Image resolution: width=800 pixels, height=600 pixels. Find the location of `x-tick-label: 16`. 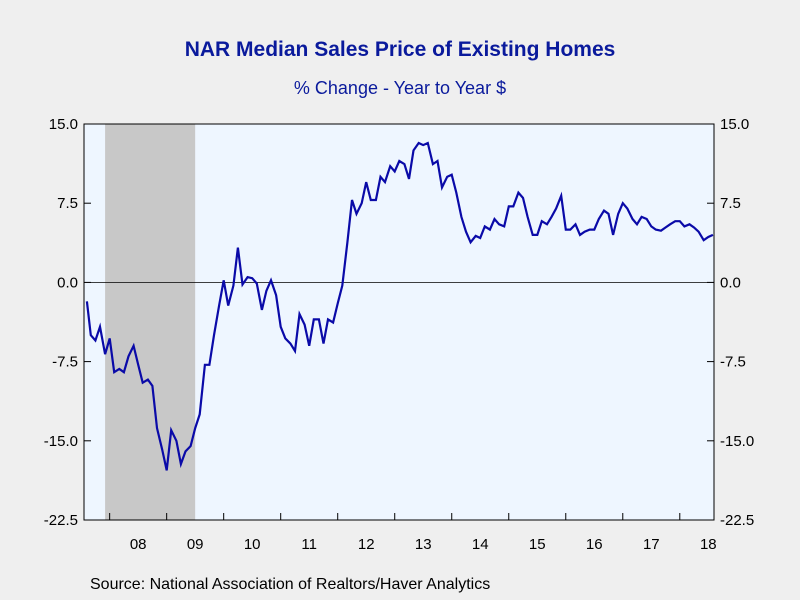

x-tick-label: 16 is located at coordinates (594, 544).